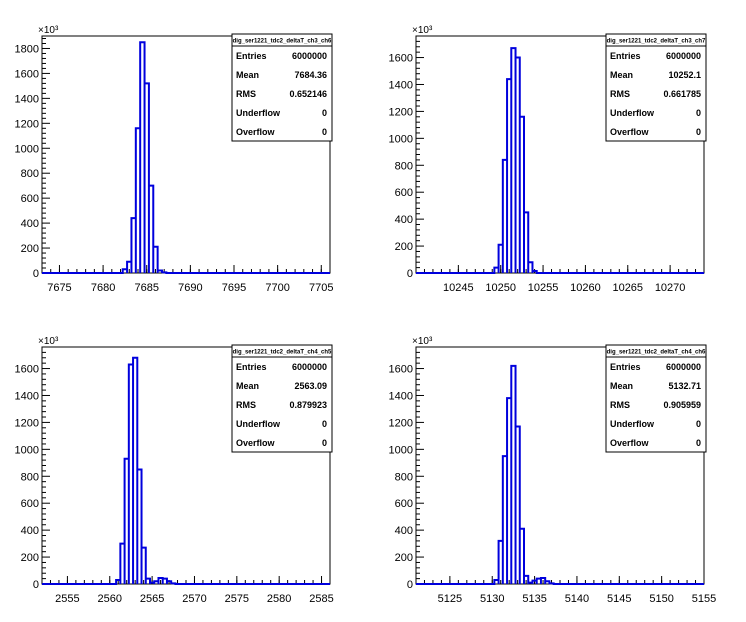  I want to click on stat-label: Overflow, so click(630, 132).